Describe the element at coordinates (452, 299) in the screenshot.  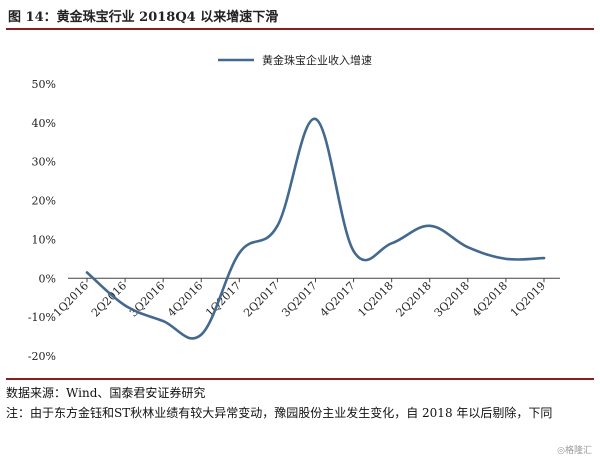
I see `x-tick-label: 3Q2018` at that location.